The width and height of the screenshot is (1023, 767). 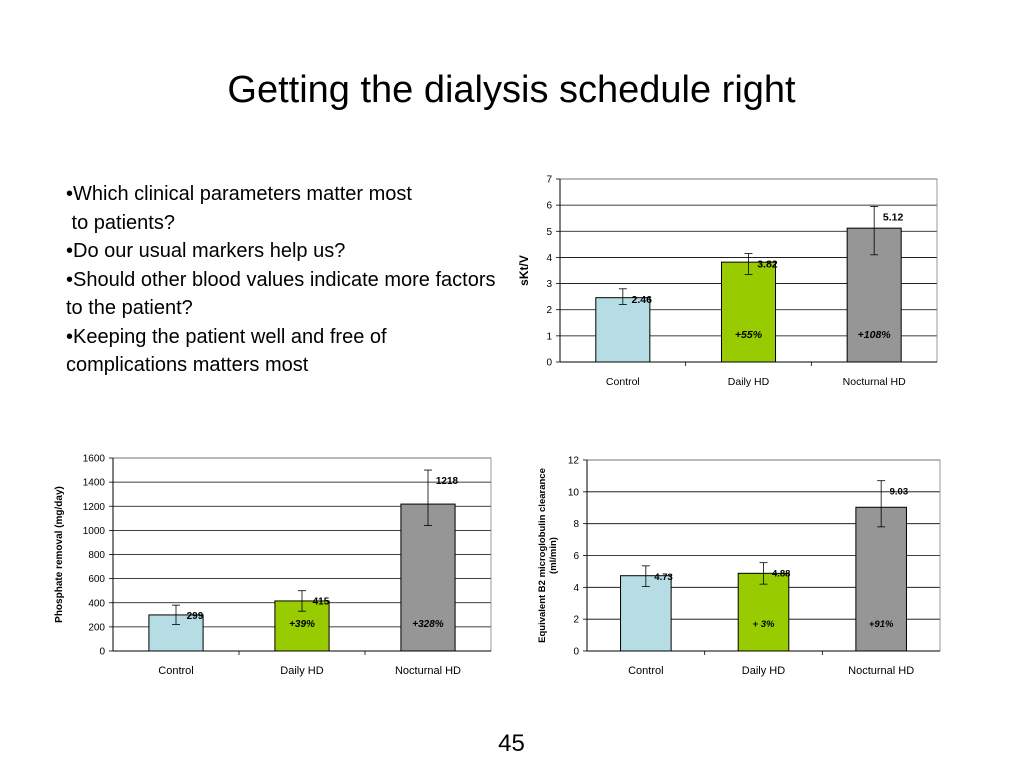 I want to click on y-tick-label: 3, so click(x=549, y=284).